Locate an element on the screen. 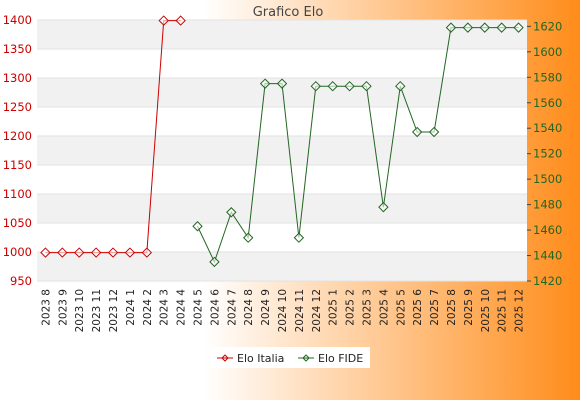 This screenshot has width=580, height=400. right-tick-label: 1500 is located at coordinates (547, 179).